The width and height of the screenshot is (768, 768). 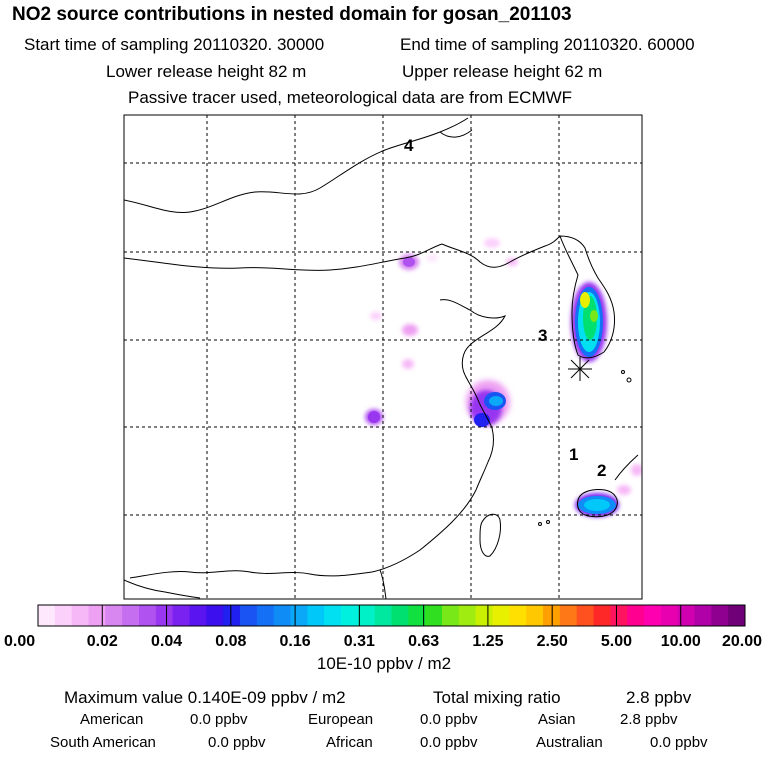 I want to click on asian-label: Asian, so click(x=557, y=719).